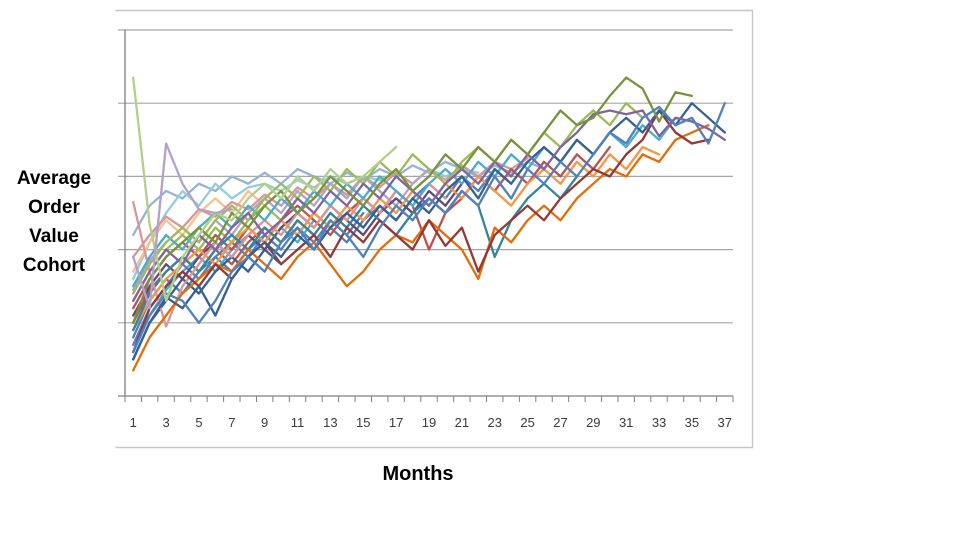  I want to click on y-axis-title-line: Order, so click(54, 207).